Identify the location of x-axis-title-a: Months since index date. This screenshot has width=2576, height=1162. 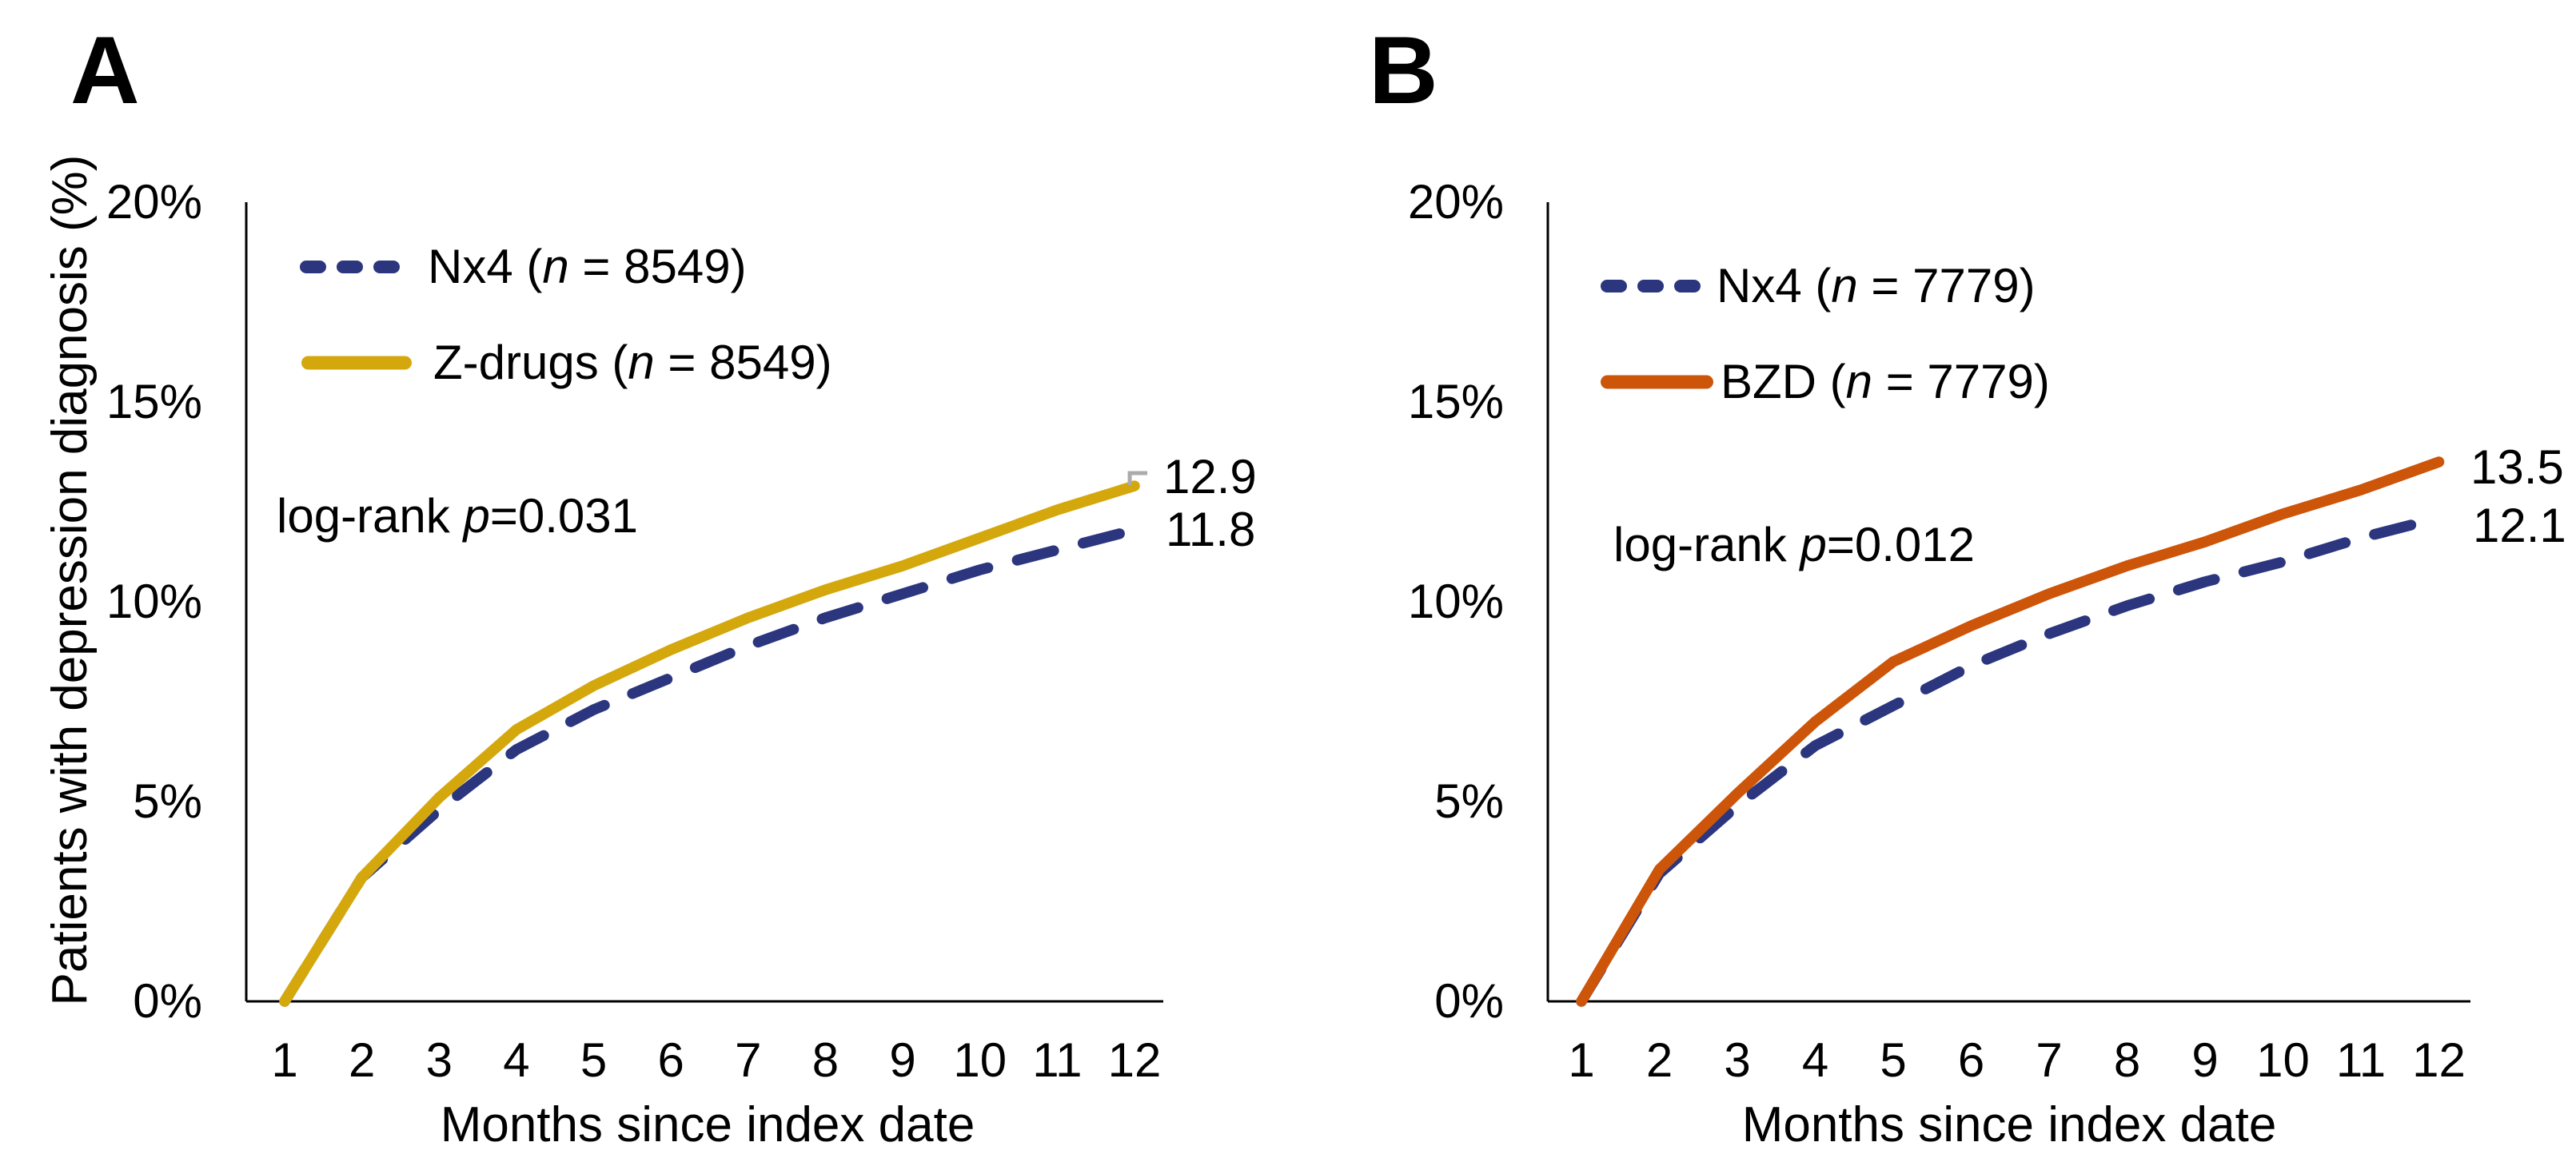
(707, 1124).